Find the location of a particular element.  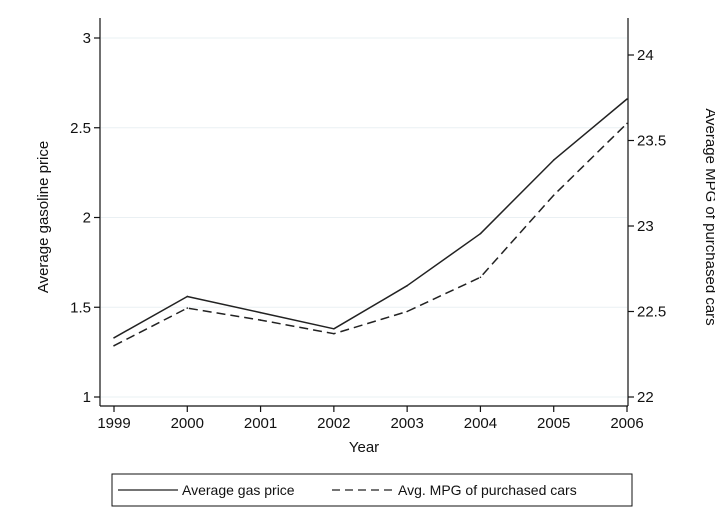

gas-price-point-2004 is located at coordinates (480, 233).